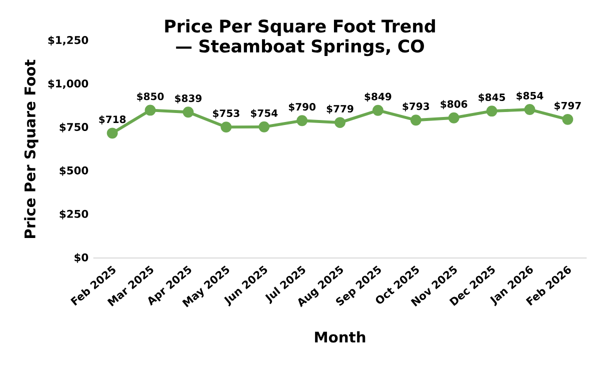  What do you see at coordinates (112, 119) in the screenshot?
I see `data-label: $718` at bounding box center [112, 119].